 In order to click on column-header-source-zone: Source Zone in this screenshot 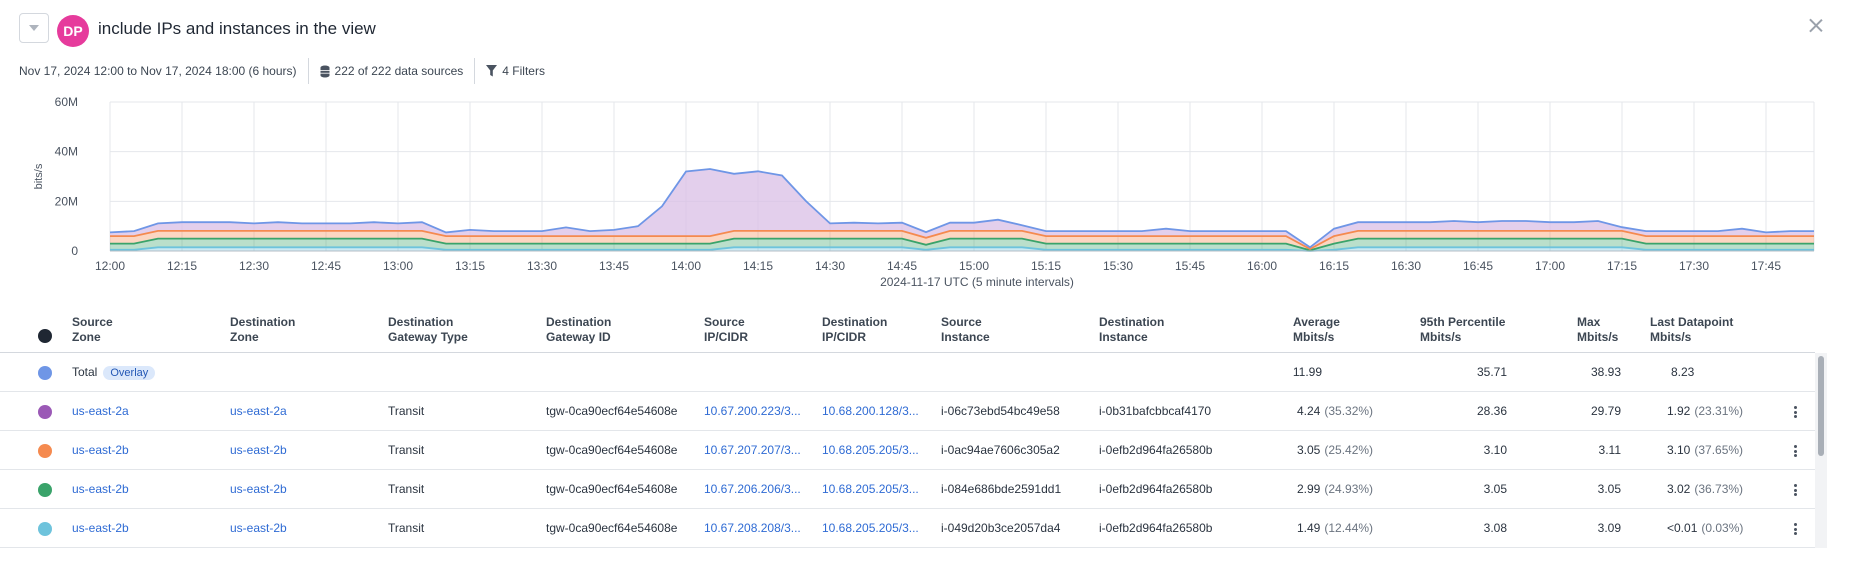, I will do `click(92, 329)`.